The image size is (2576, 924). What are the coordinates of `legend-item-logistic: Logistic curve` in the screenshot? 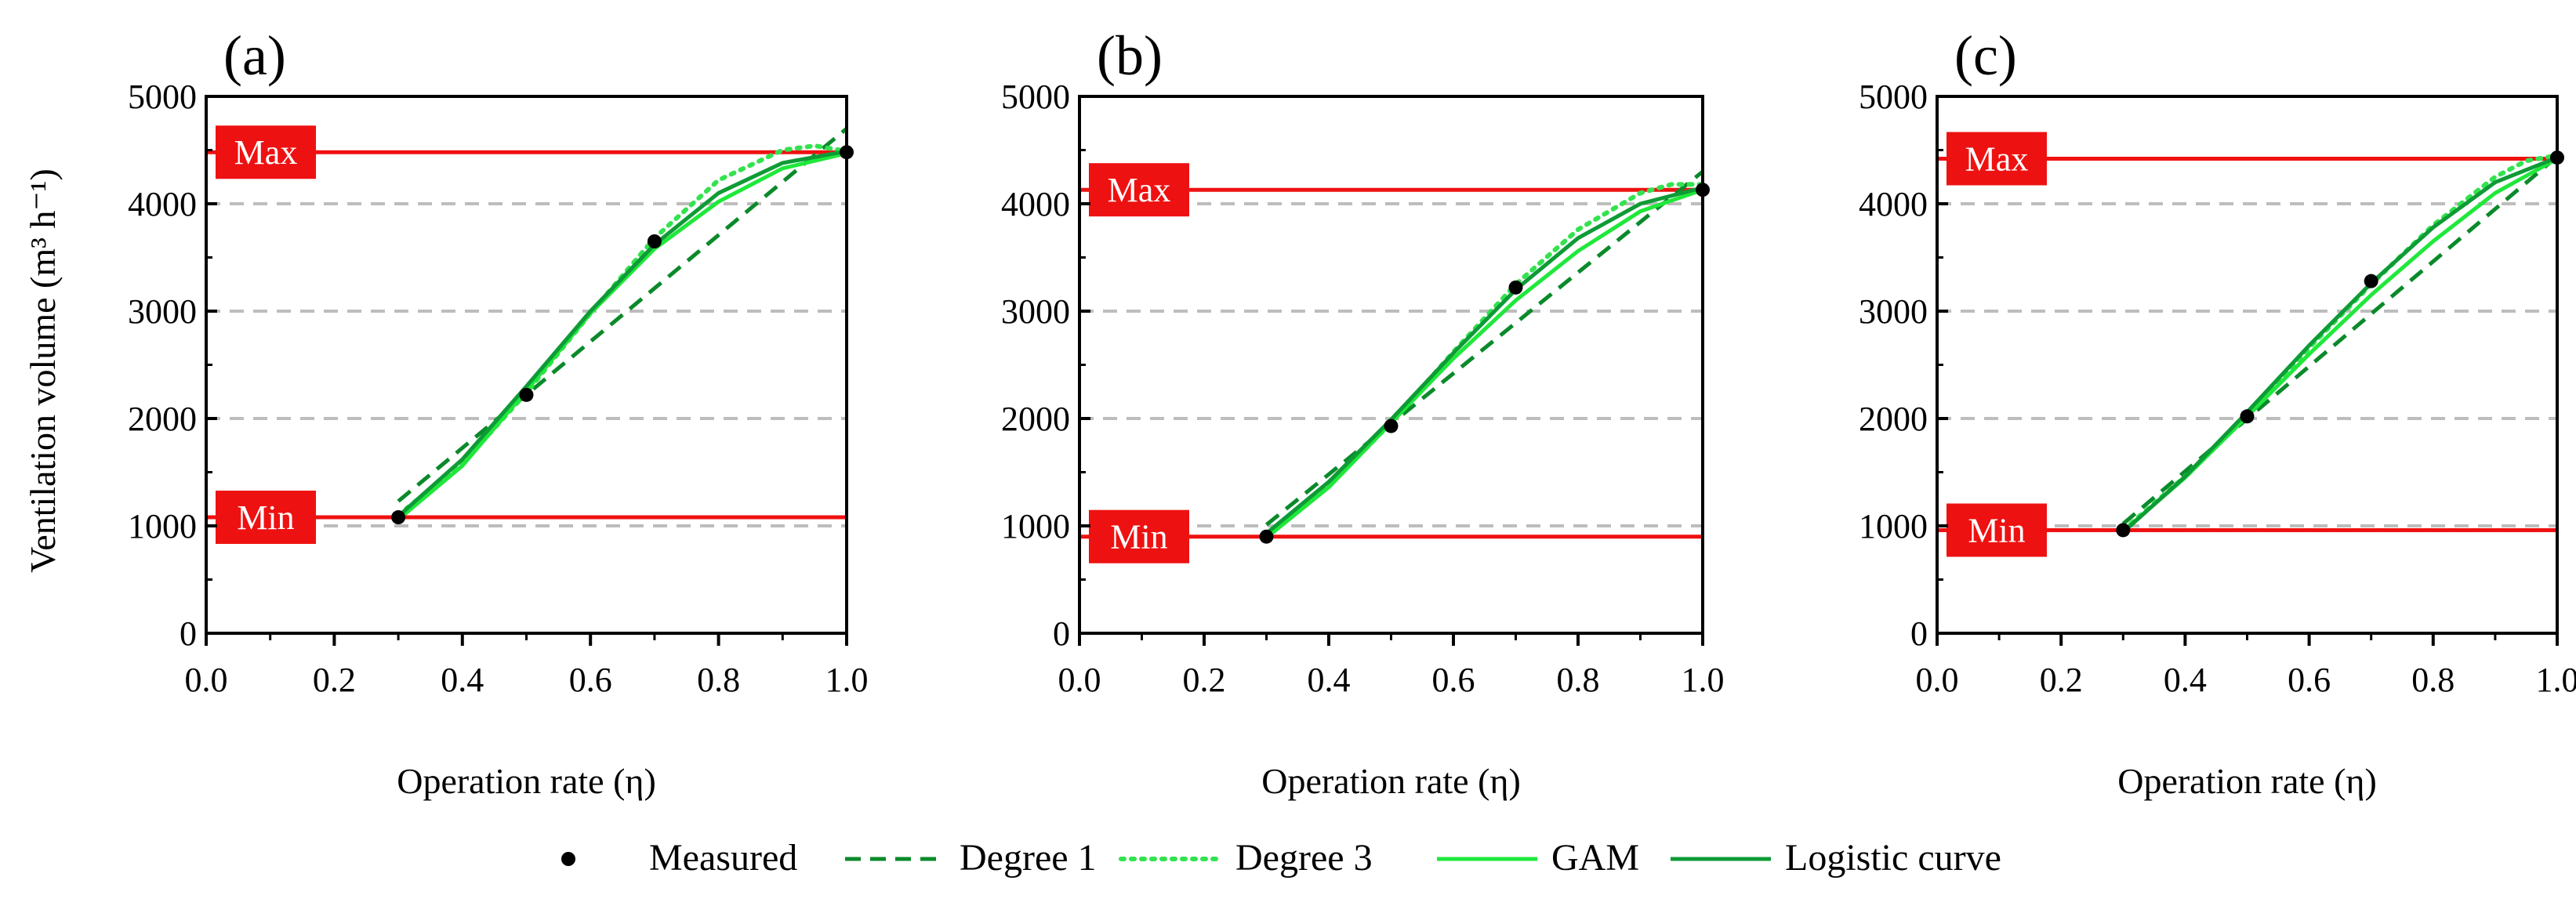 It's located at (1836, 858).